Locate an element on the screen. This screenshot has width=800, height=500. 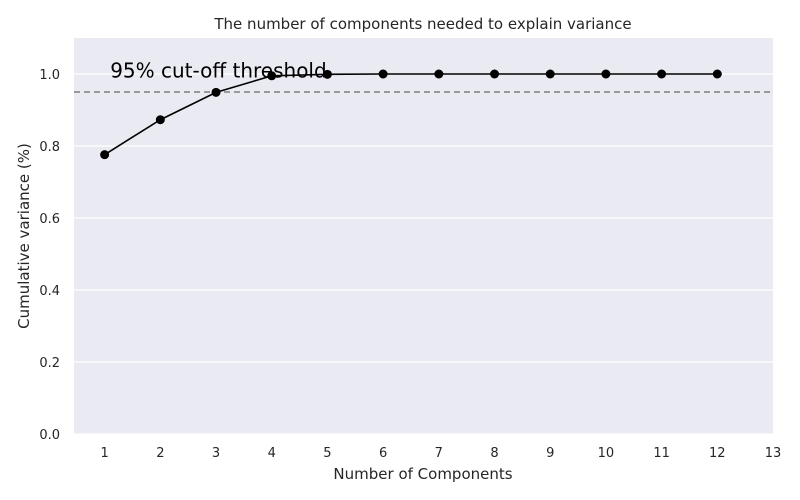
y-tick-label: 0.4 is located at coordinates (49, 291).